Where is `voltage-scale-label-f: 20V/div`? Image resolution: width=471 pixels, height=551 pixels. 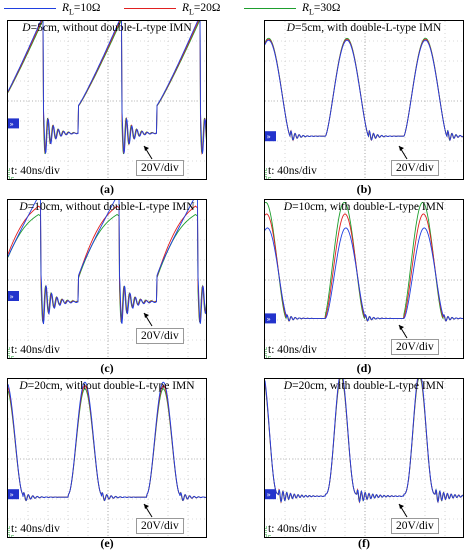
voltage-scale-label-f: 20V/div is located at coordinates (415, 526).